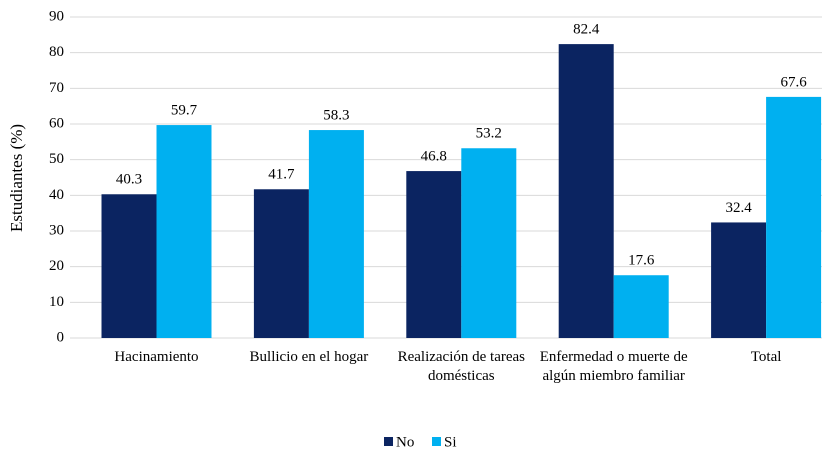 Image resolution: width=836 pixels, height=449 pixels. Describe the element at coordinates (56, 88) in the screenshot. I see `y-tick-label: 70` at that location.